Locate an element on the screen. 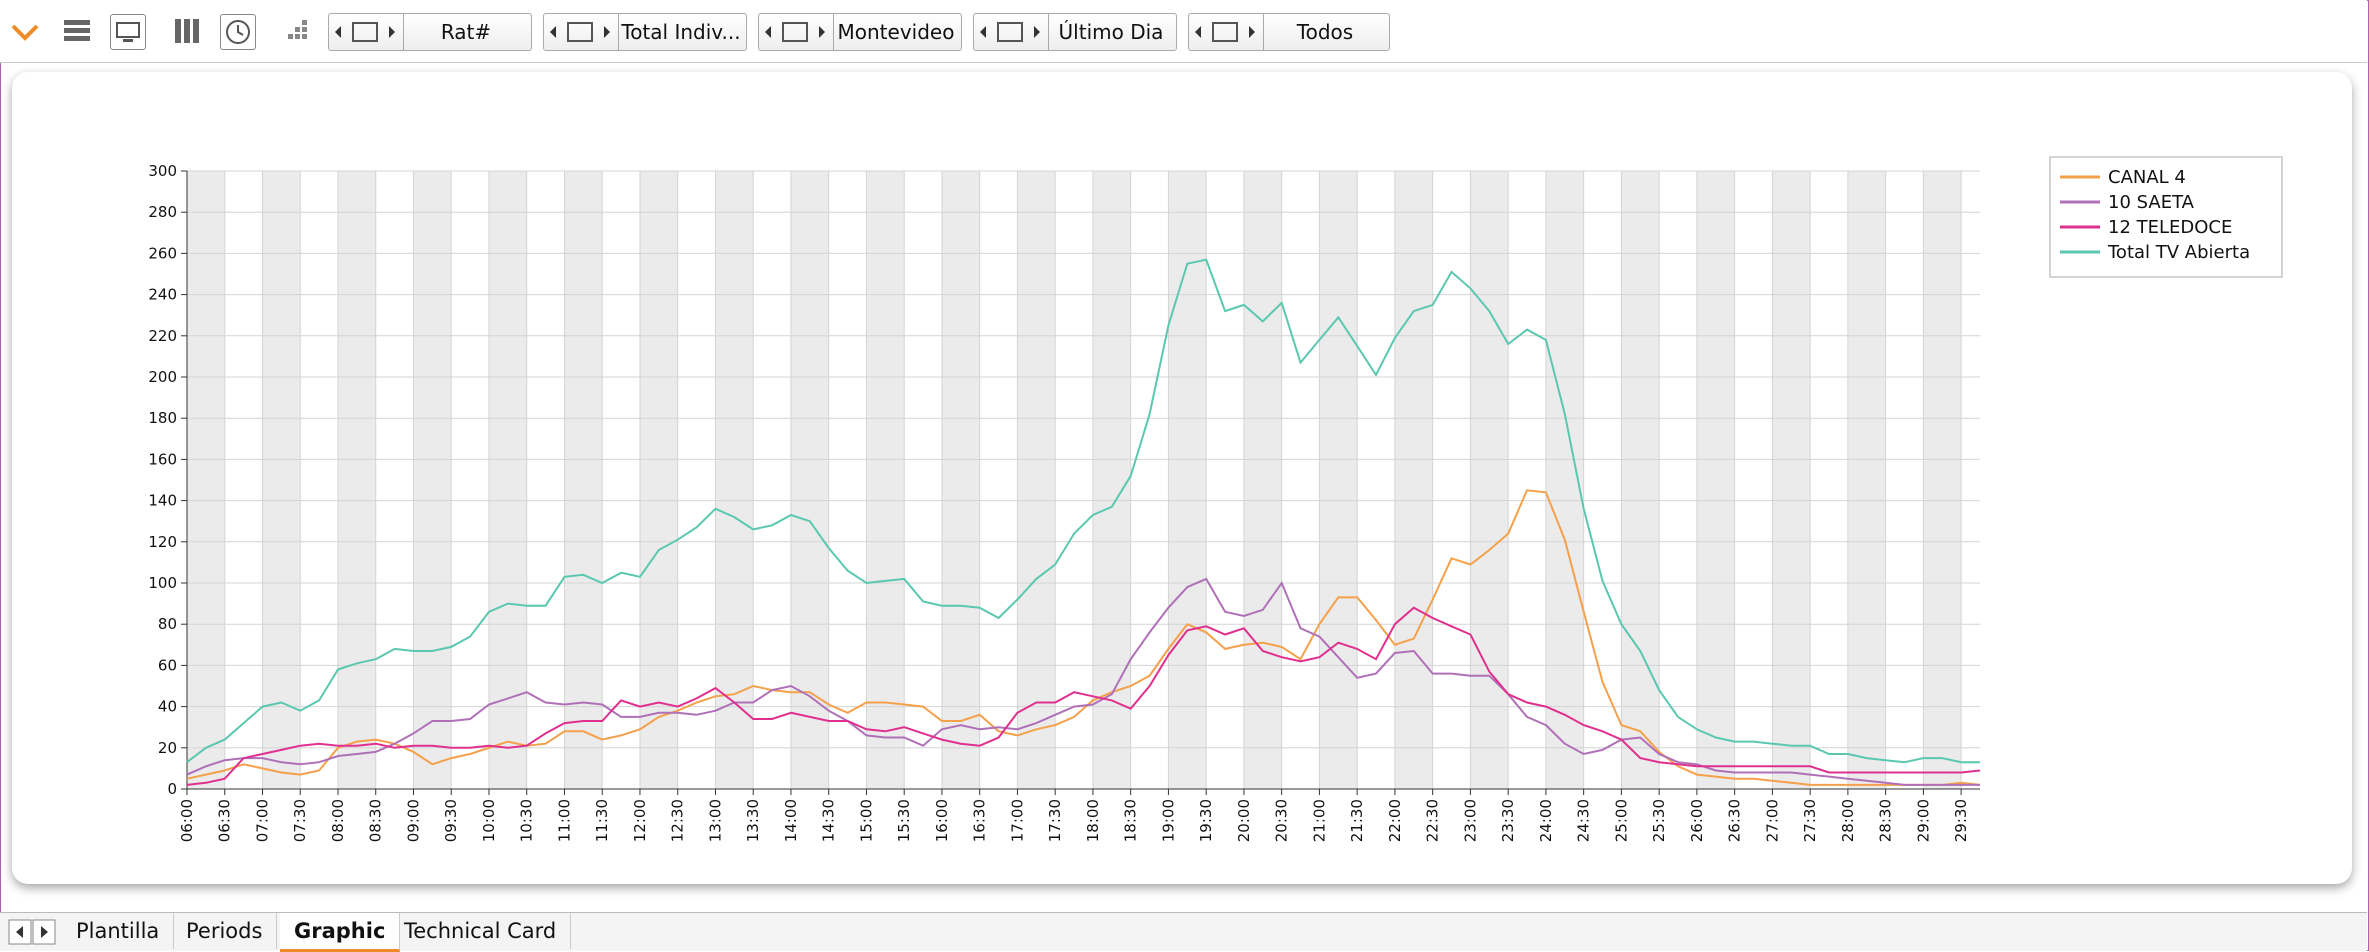 The height and width of the screenshot is (952, 2369). dropdown: Último Dia is located at coordinates (1075, 32).